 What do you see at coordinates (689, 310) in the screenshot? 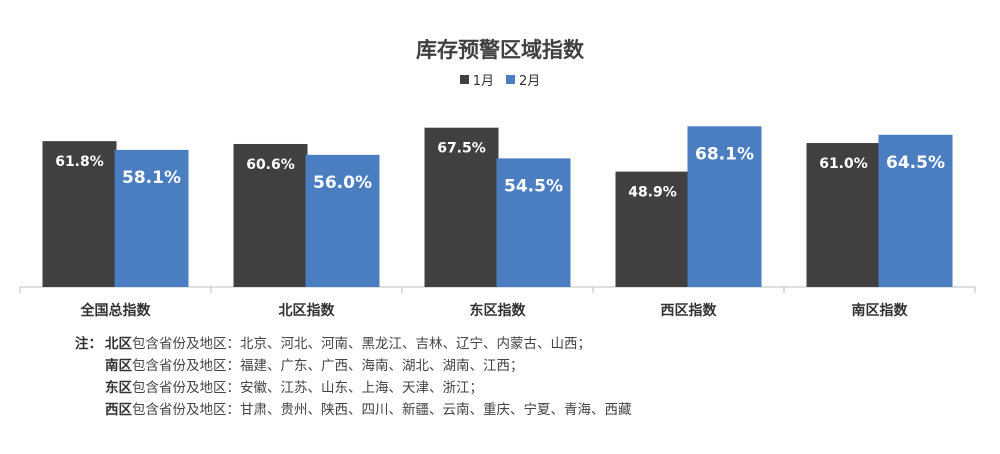
I see `x-tick-label: 西区指数` at bounding box center [689, 310].